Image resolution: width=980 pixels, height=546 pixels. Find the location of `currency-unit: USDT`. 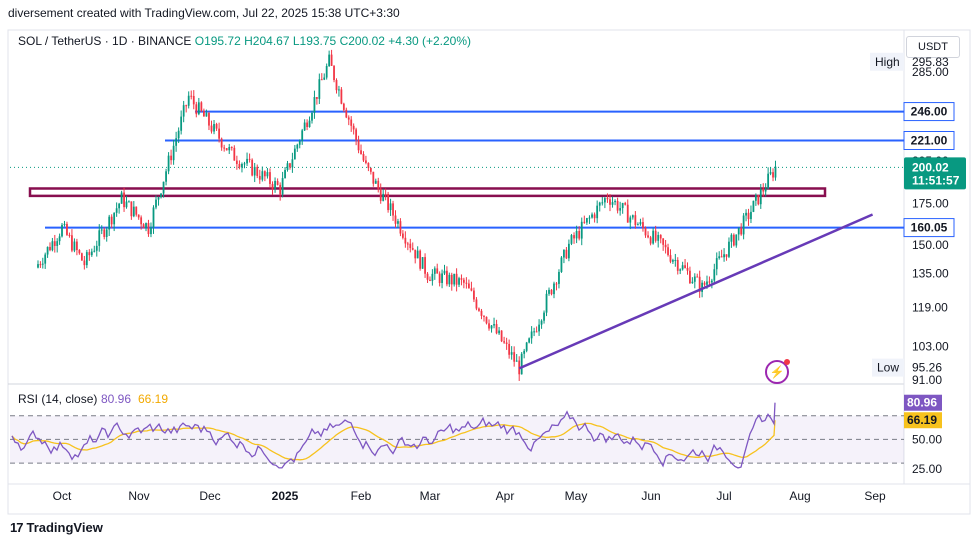

currency-unit: USDT is located at coordinates (933, 47).